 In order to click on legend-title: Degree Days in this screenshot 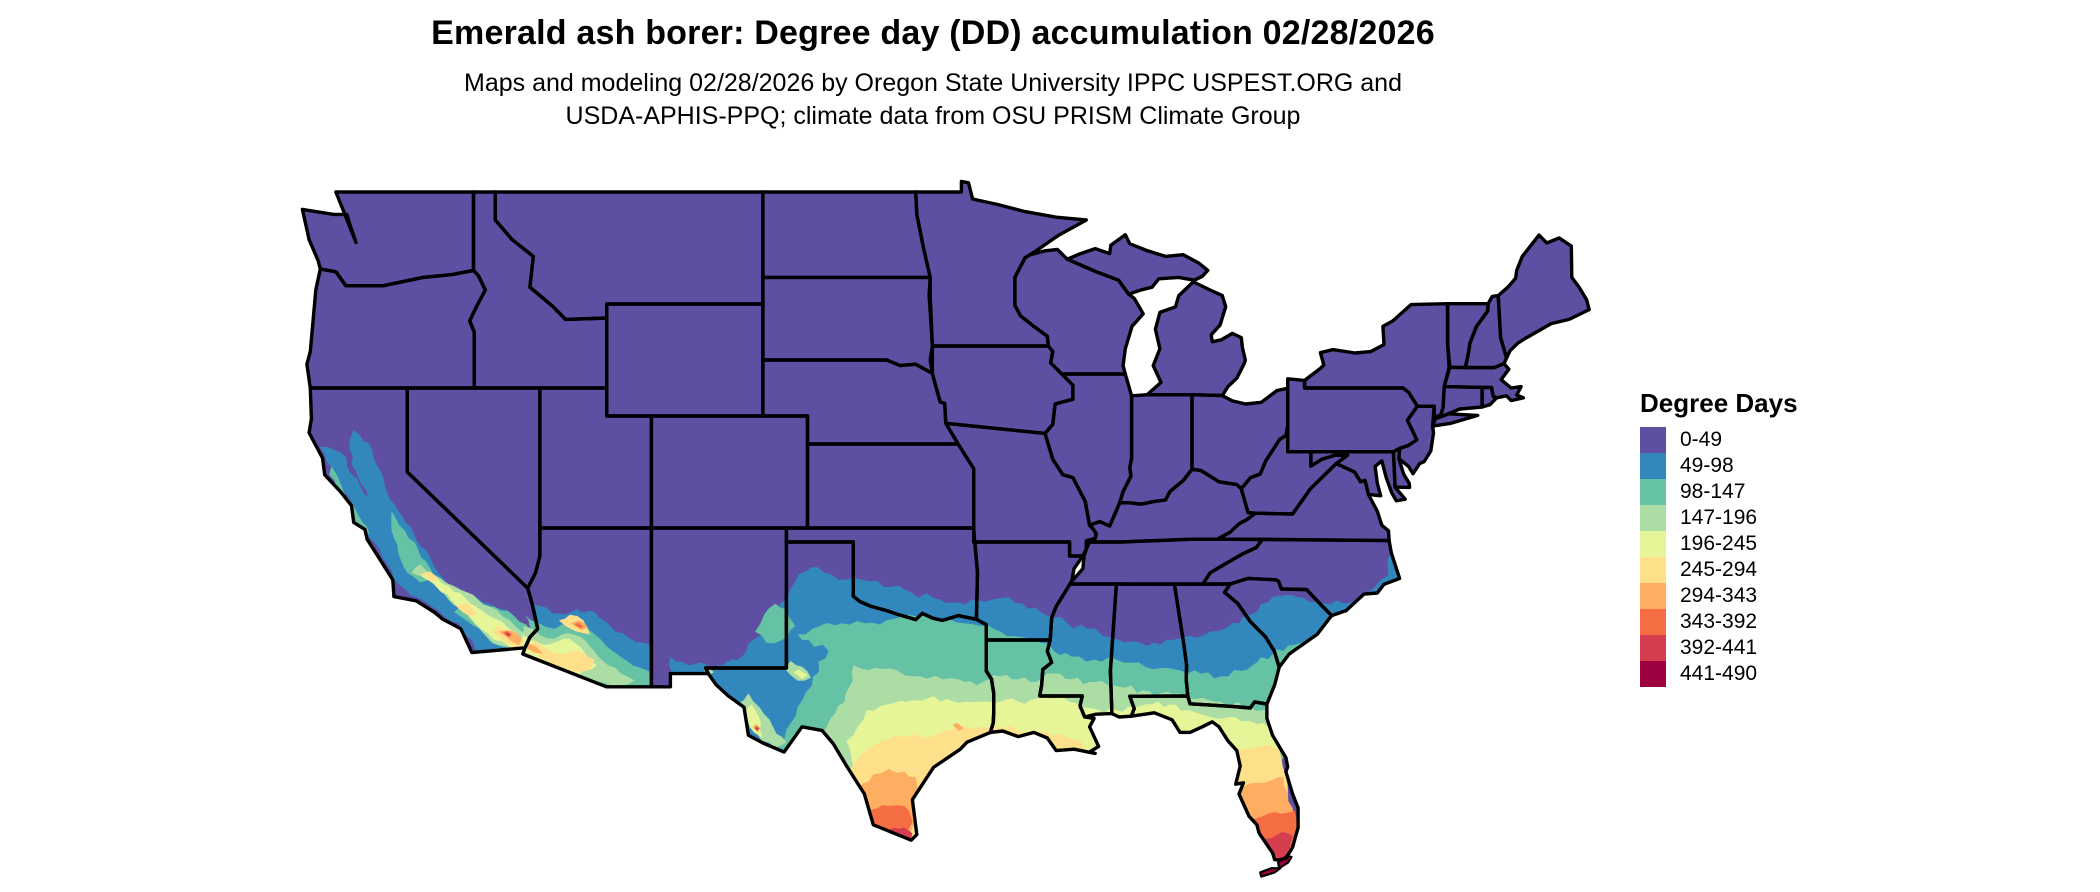, I will do `click(1719, 403)`.